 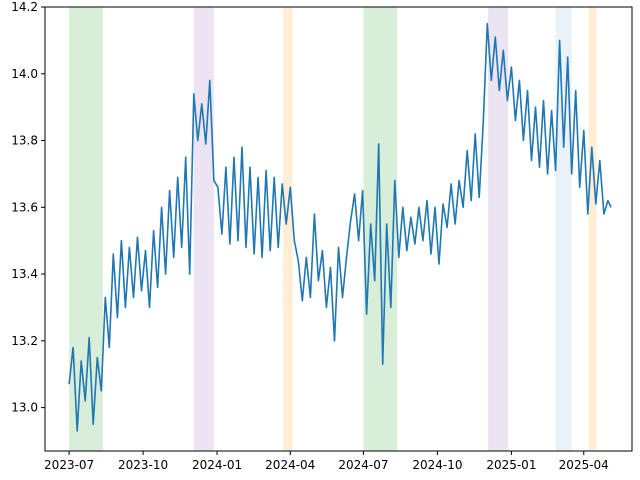 I want to click on y-tick-label-0: 13.0, so click(x=24, y=408).